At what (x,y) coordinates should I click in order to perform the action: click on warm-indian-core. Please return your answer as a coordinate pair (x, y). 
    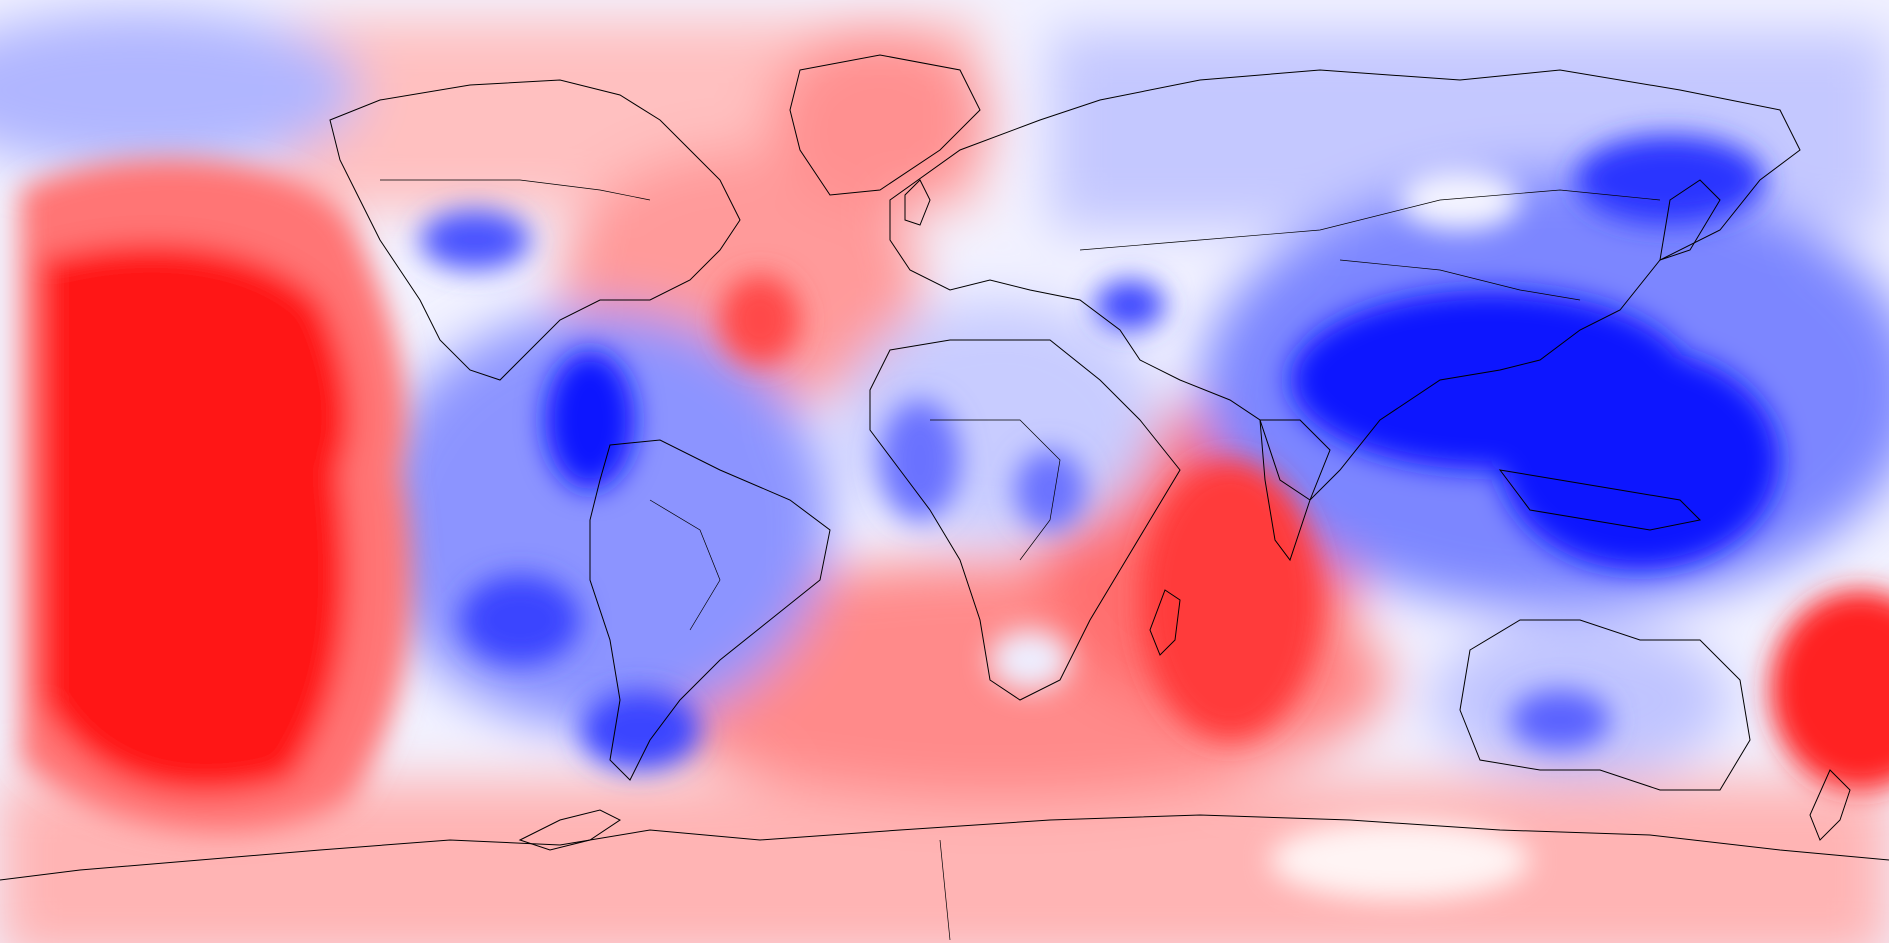
    Looking at the image, I should click on (1230, 600).